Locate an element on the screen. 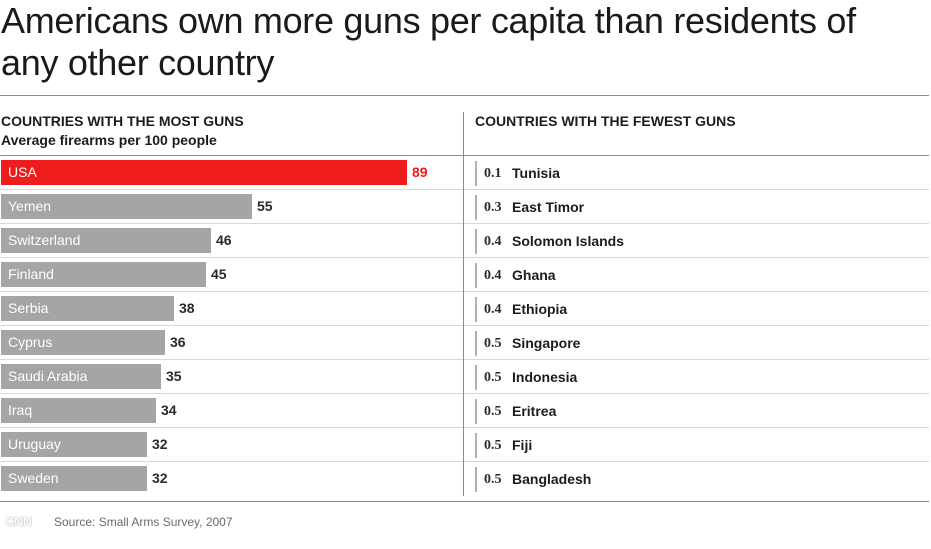  bar-label: Yemen is located at coordinates (30, 206).